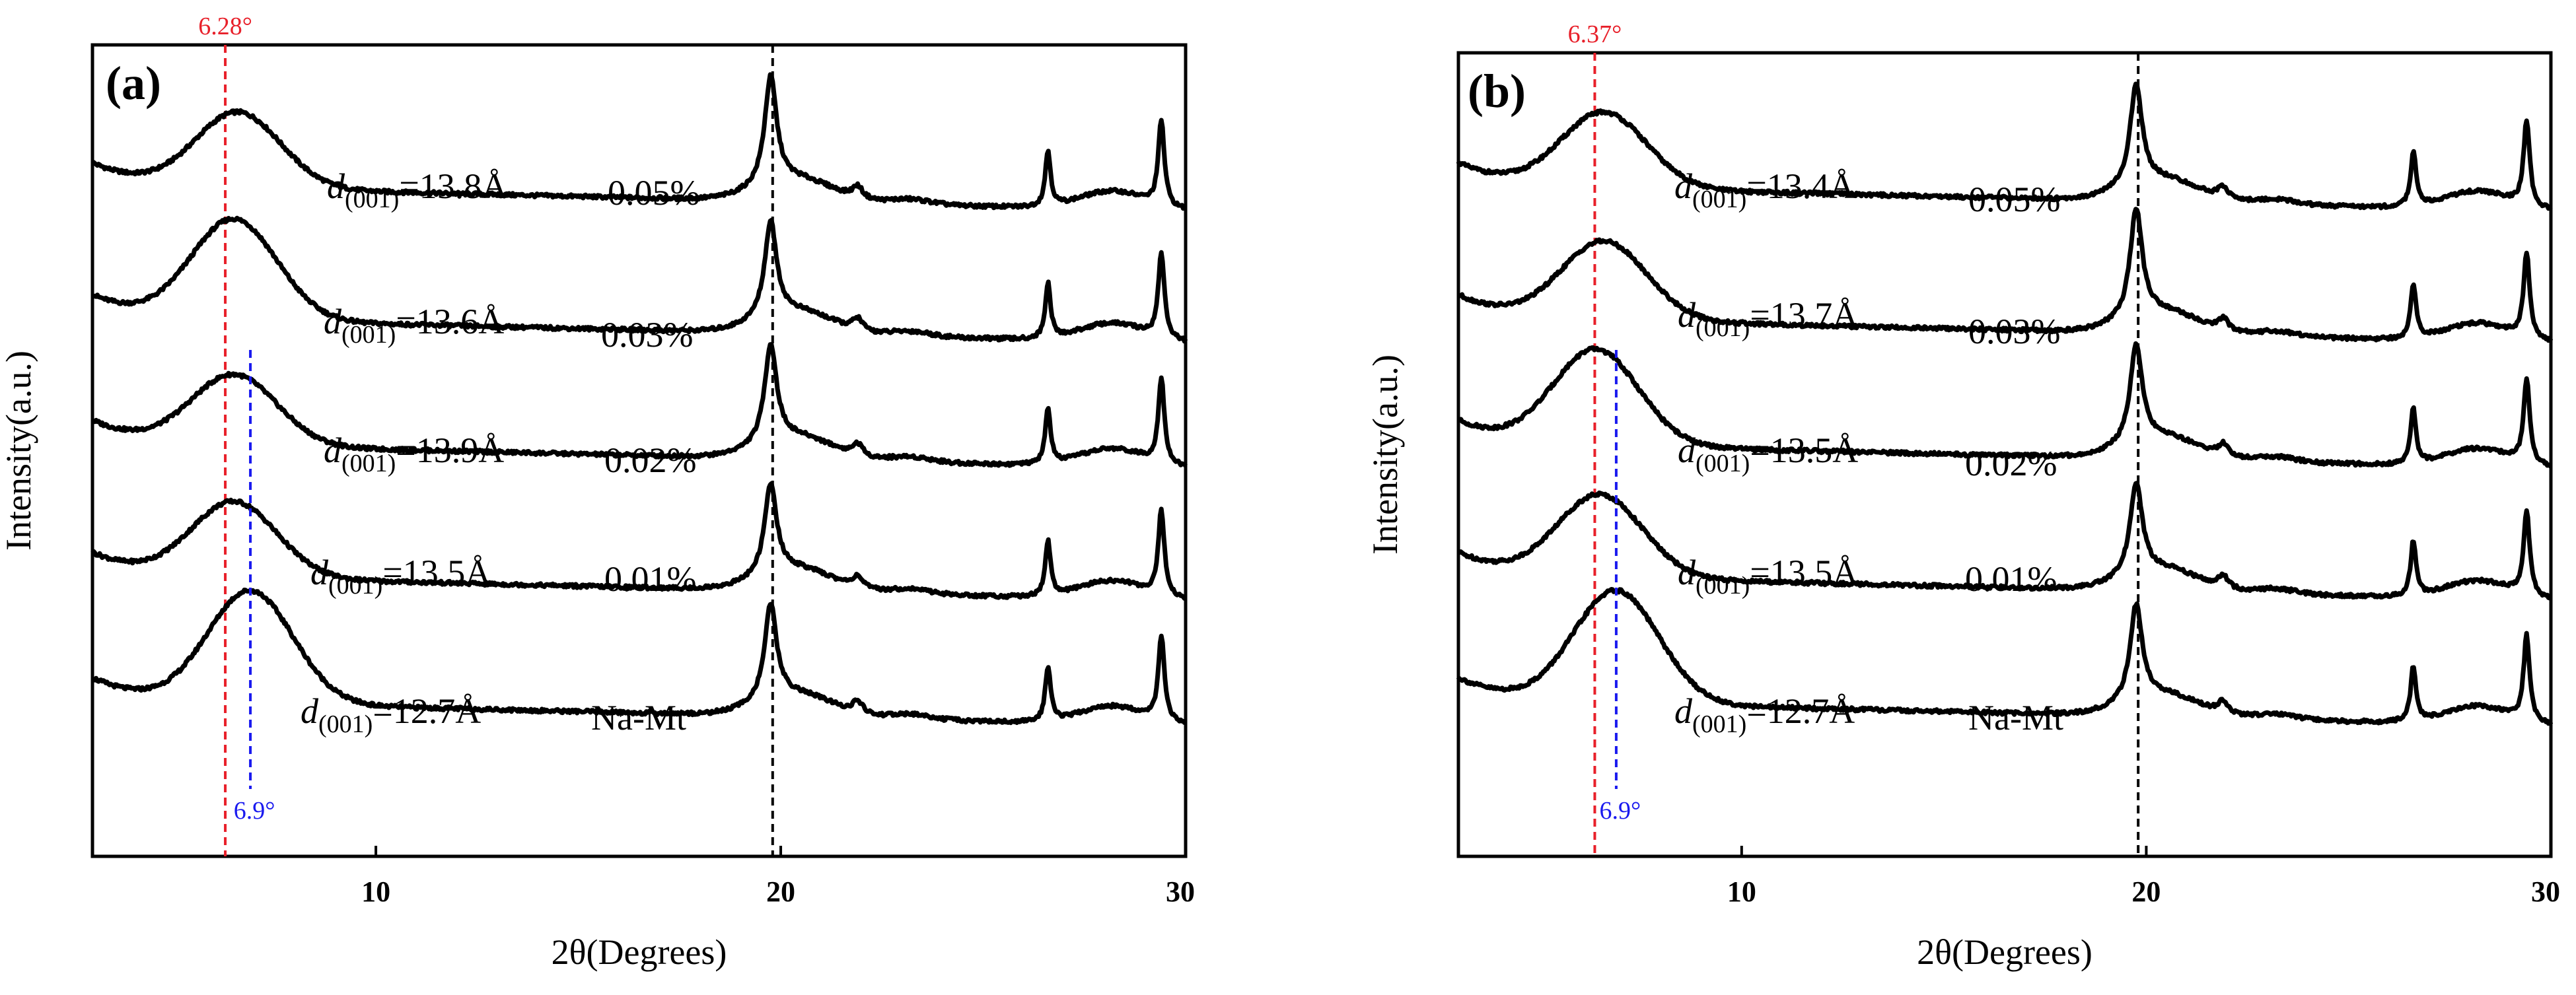 The image size is (2576, 995). I want to click on d-spacing-label: d(001)=13.9Å, so click(414, 453).